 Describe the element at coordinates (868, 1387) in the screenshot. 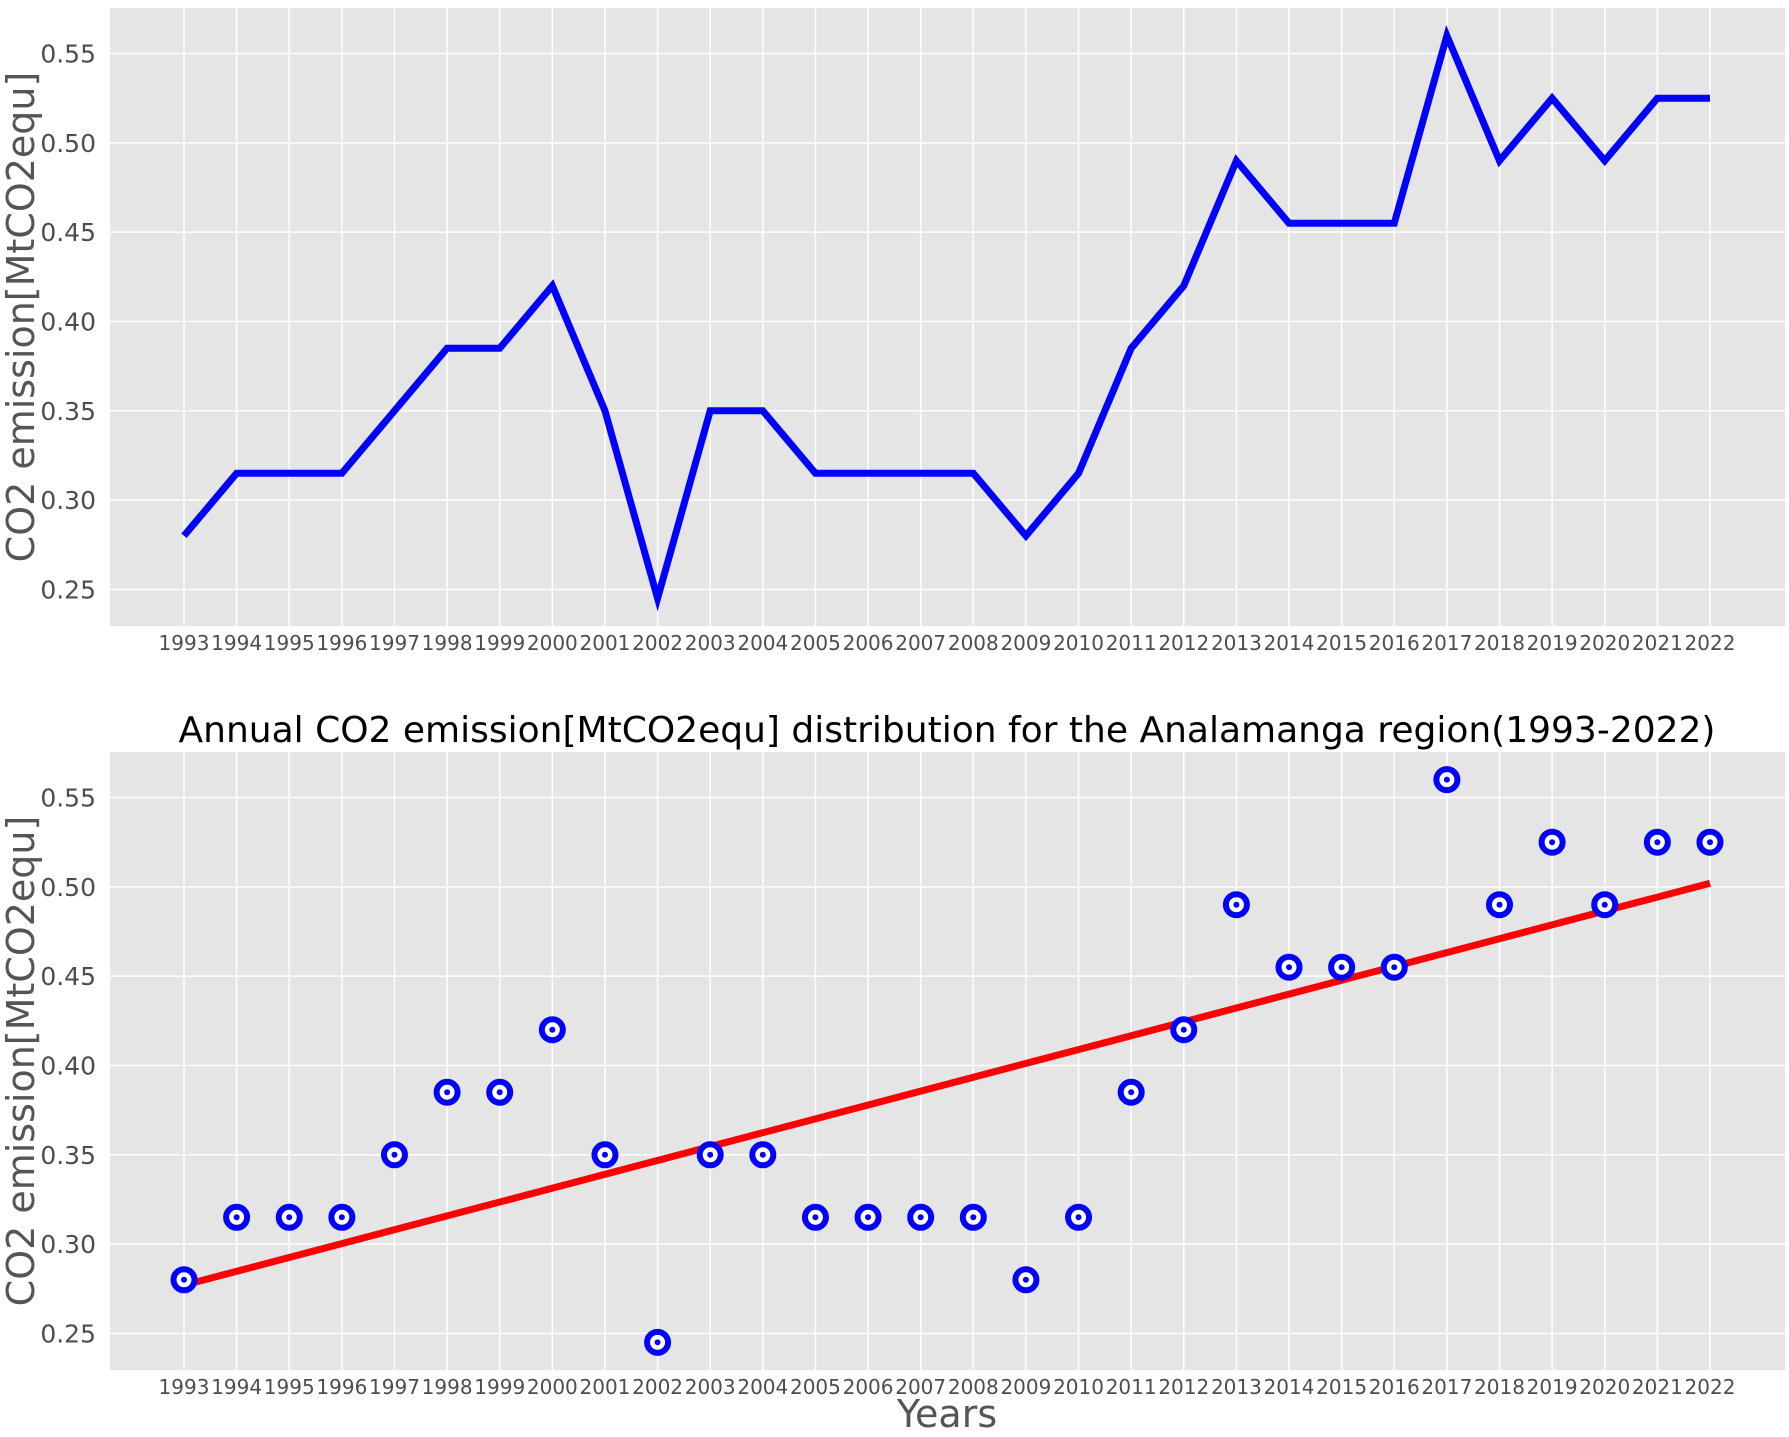

I see `x-tick-label: 2006` at that location.